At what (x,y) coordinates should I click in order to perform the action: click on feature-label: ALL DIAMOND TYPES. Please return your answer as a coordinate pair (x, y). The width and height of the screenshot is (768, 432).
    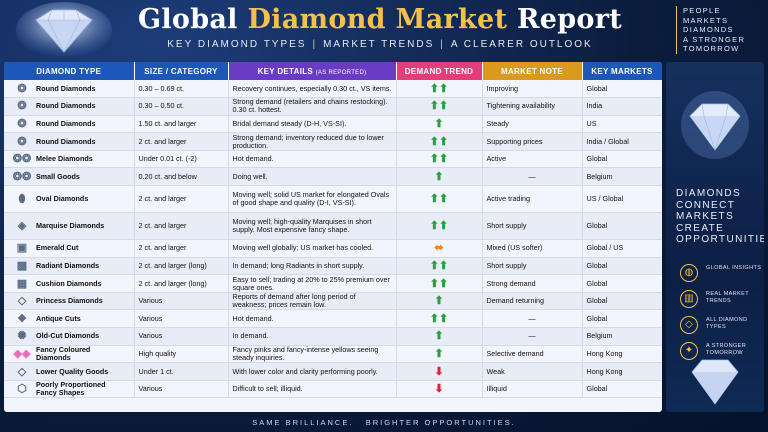
    Looking at the image, I should click on (727, 323).